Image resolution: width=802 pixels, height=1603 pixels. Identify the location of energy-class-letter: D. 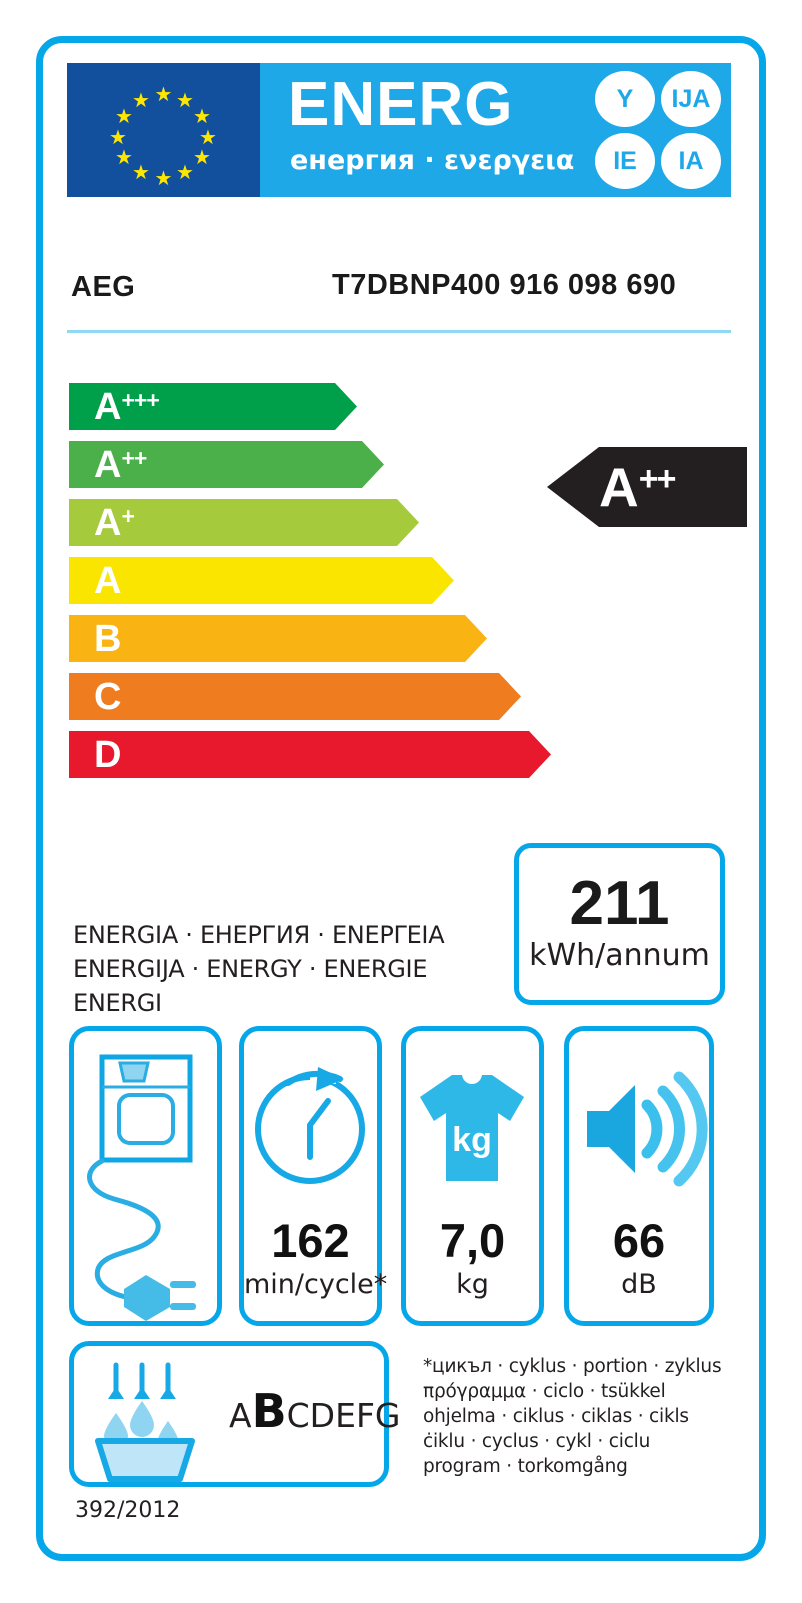
(108, 754).